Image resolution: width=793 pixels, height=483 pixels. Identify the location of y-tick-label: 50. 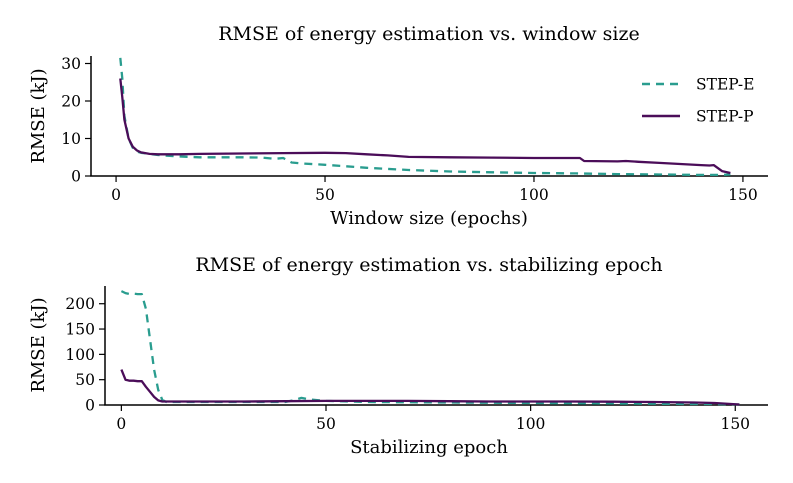
(85, 380).